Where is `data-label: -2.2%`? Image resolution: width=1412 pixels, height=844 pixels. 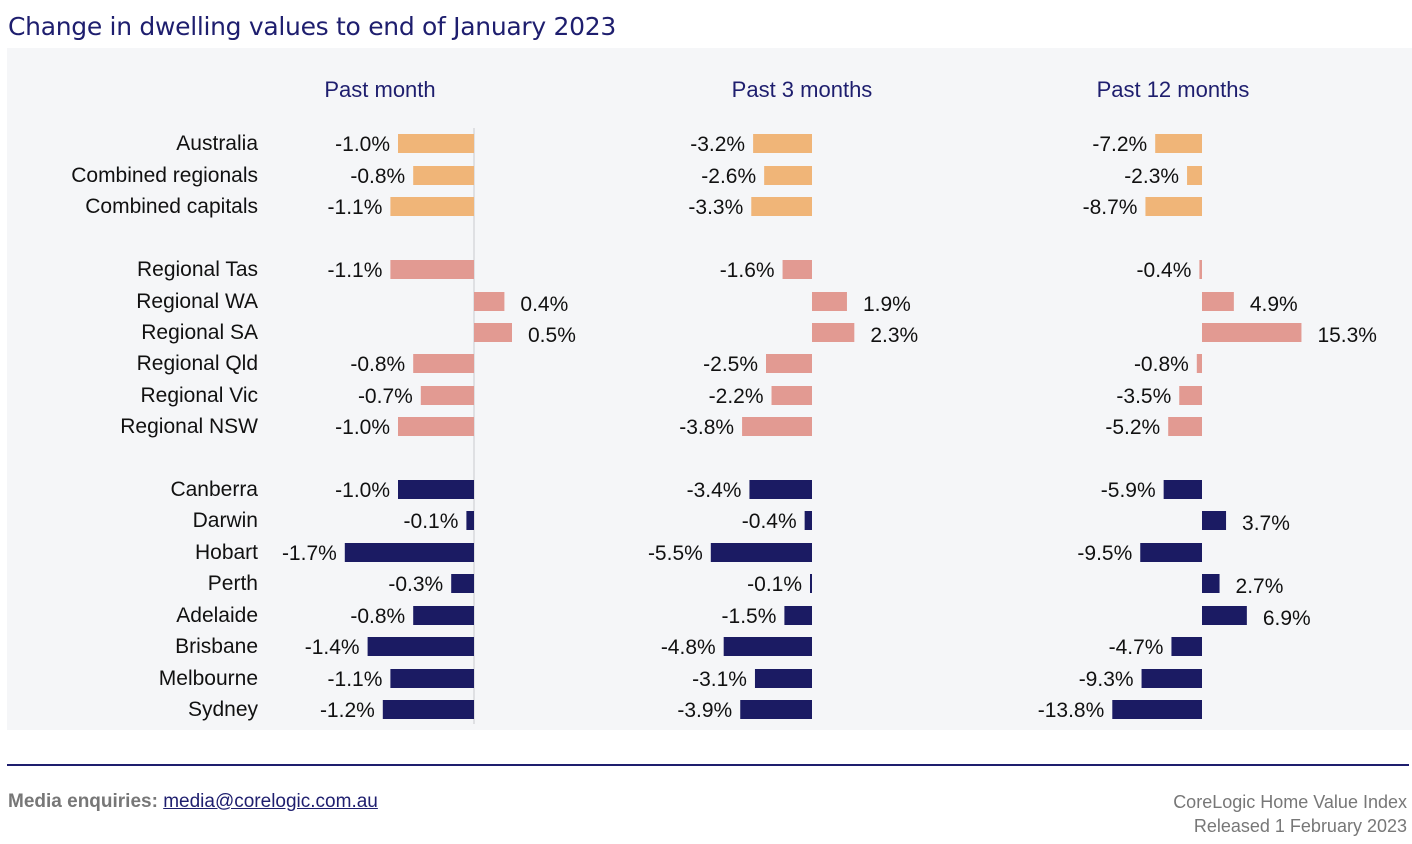 data-label: -2.2% is located at coordinates (736, 396).